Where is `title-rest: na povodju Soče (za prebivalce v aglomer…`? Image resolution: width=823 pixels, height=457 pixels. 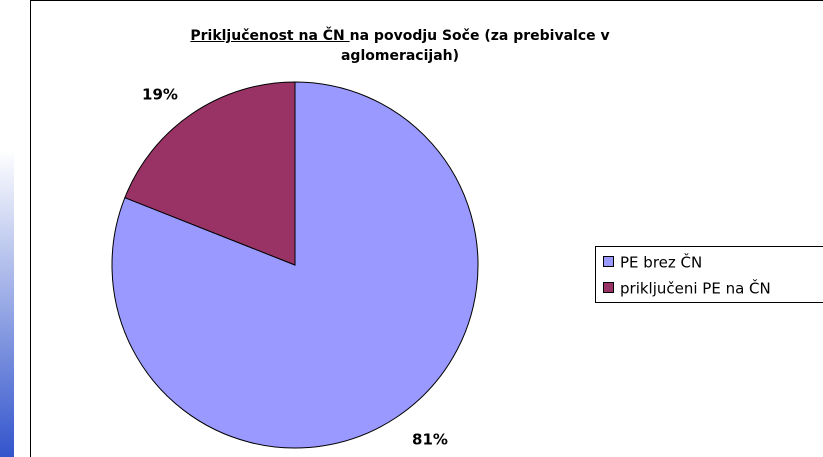
title-rest: na povodju Soče (za prebivalce v aglomer… is located at coordinates (475, 46).